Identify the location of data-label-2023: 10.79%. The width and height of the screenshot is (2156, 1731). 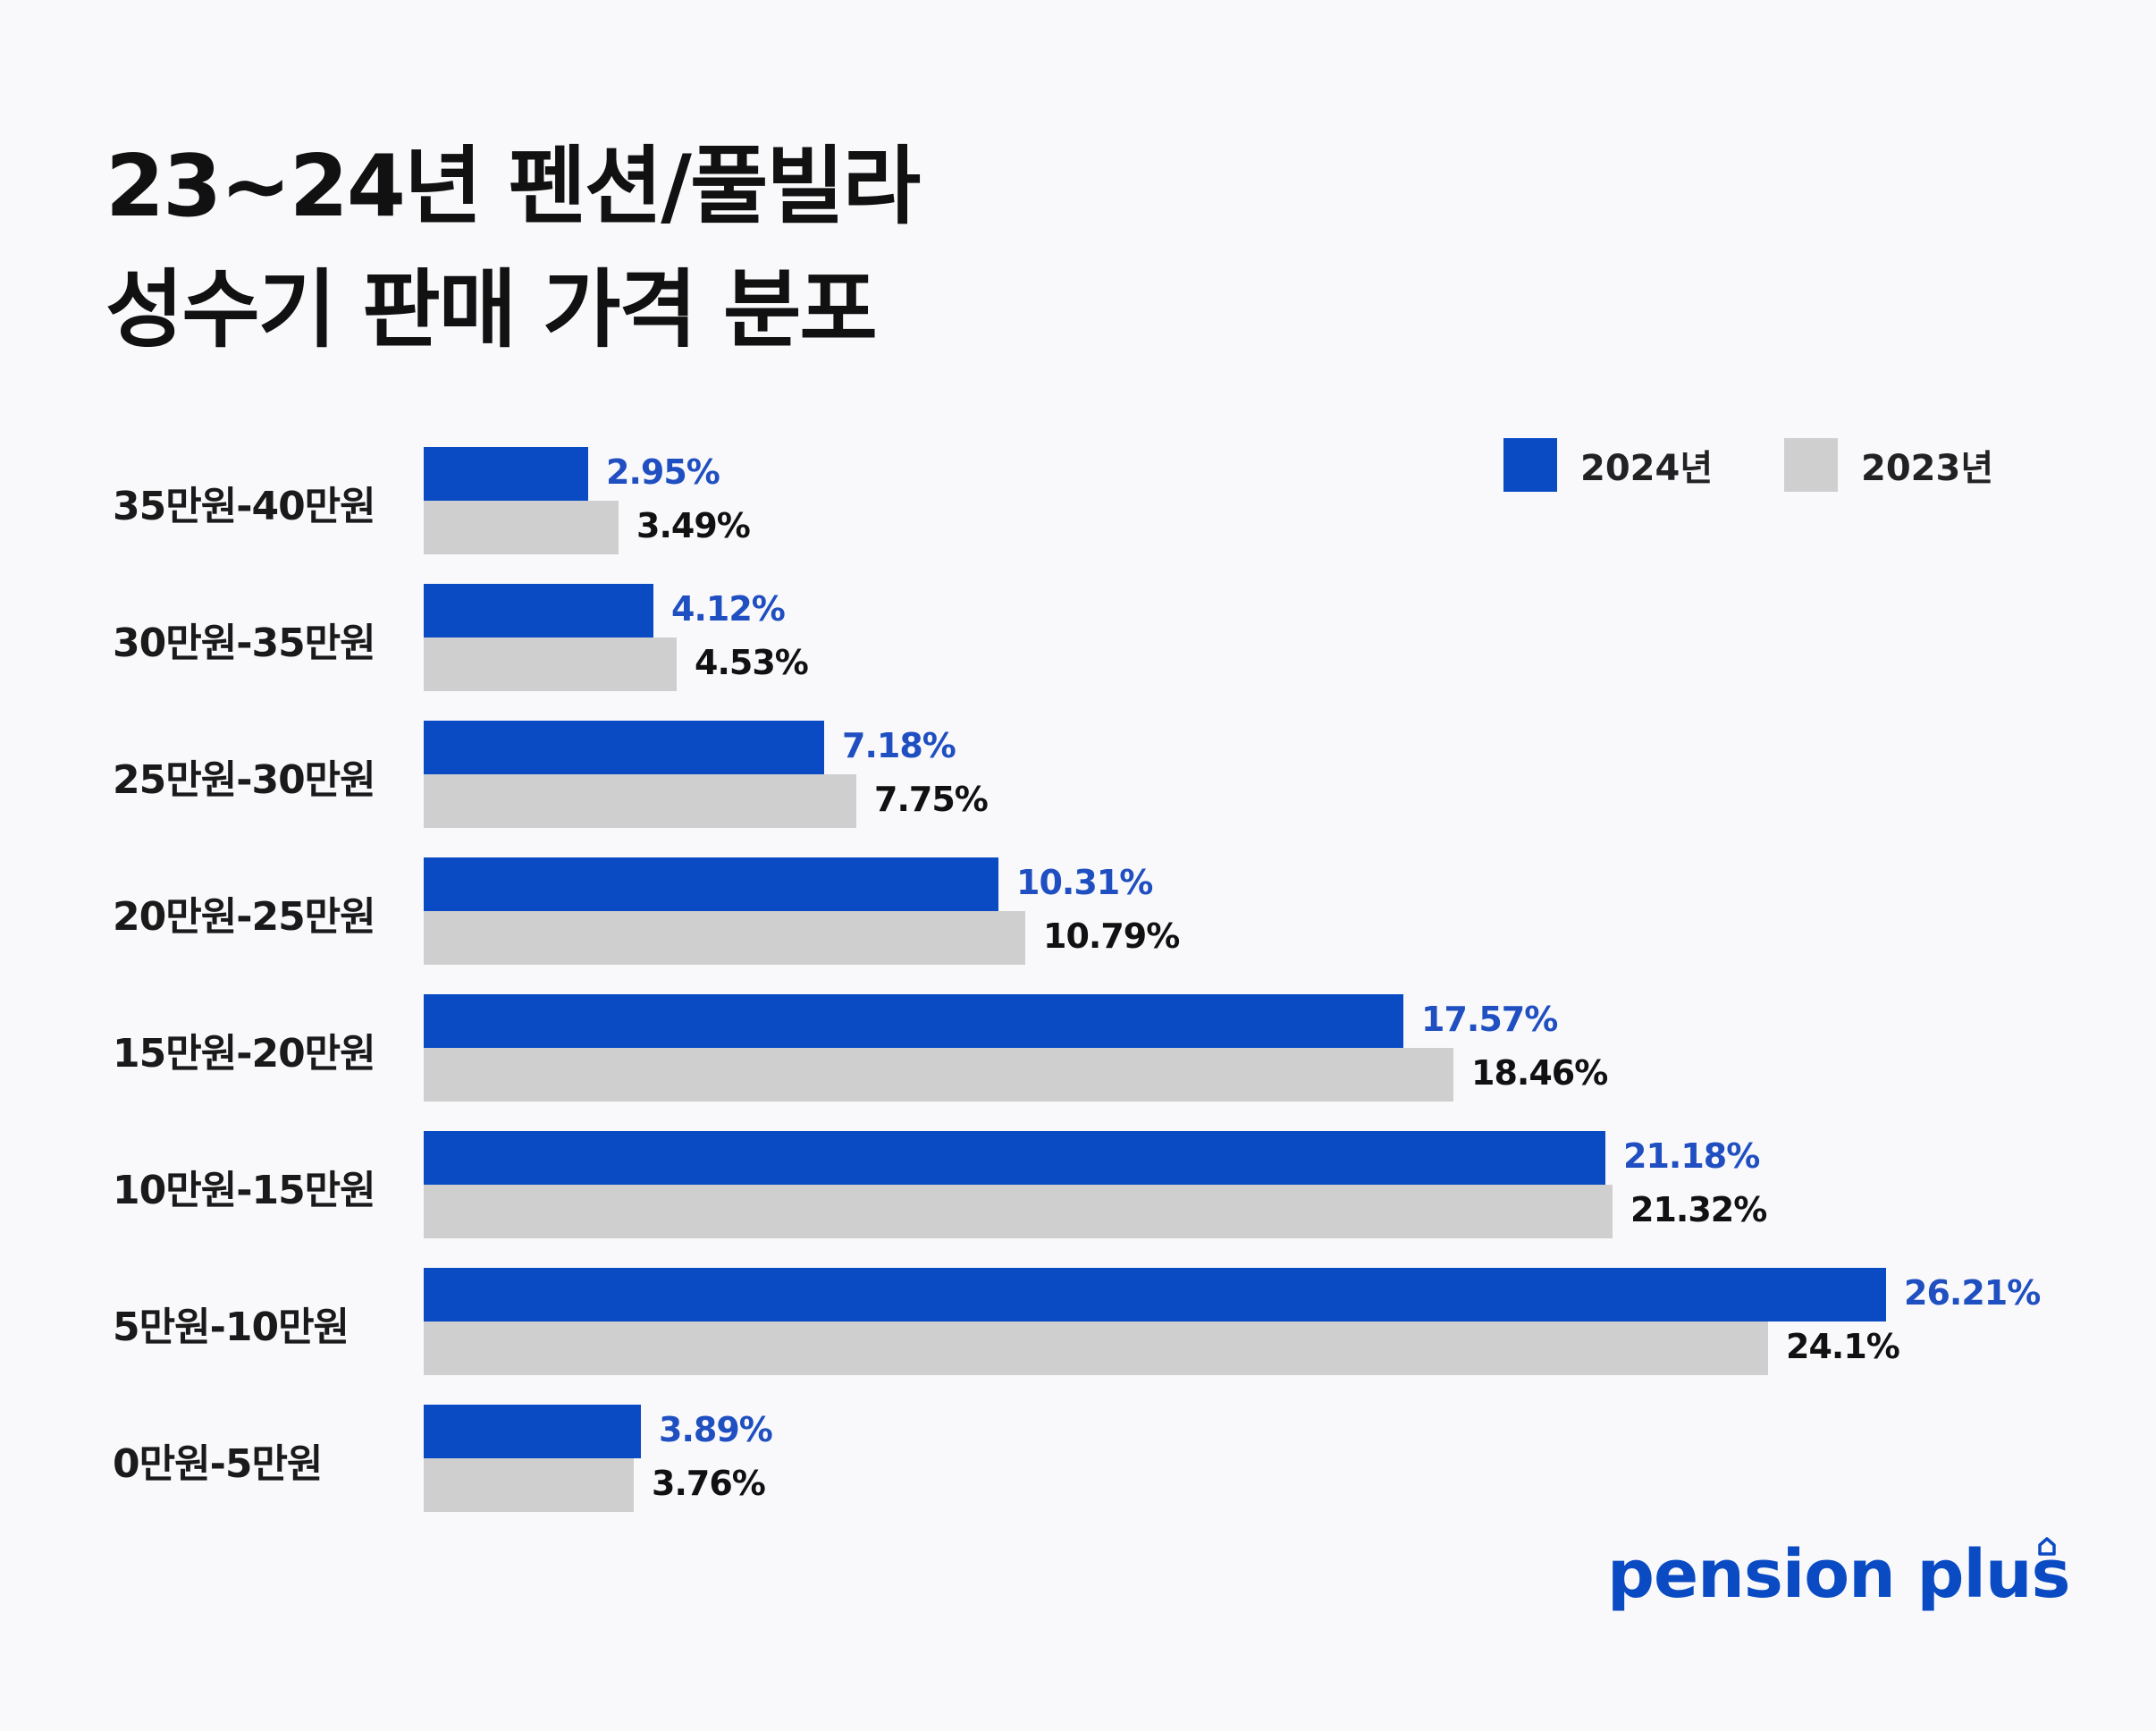
(1112, 936).